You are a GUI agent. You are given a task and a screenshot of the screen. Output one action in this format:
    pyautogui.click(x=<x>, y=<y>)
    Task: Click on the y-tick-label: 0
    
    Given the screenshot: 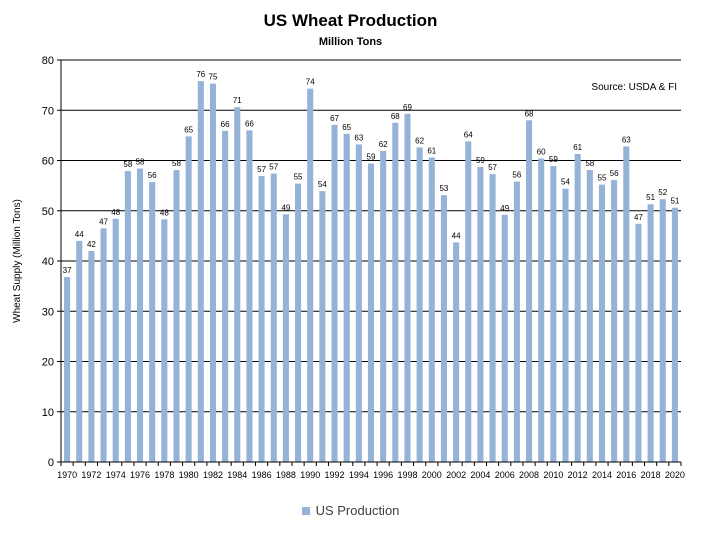 What is the action you would take?
    pyautogui.click(x=51, y=463)
    